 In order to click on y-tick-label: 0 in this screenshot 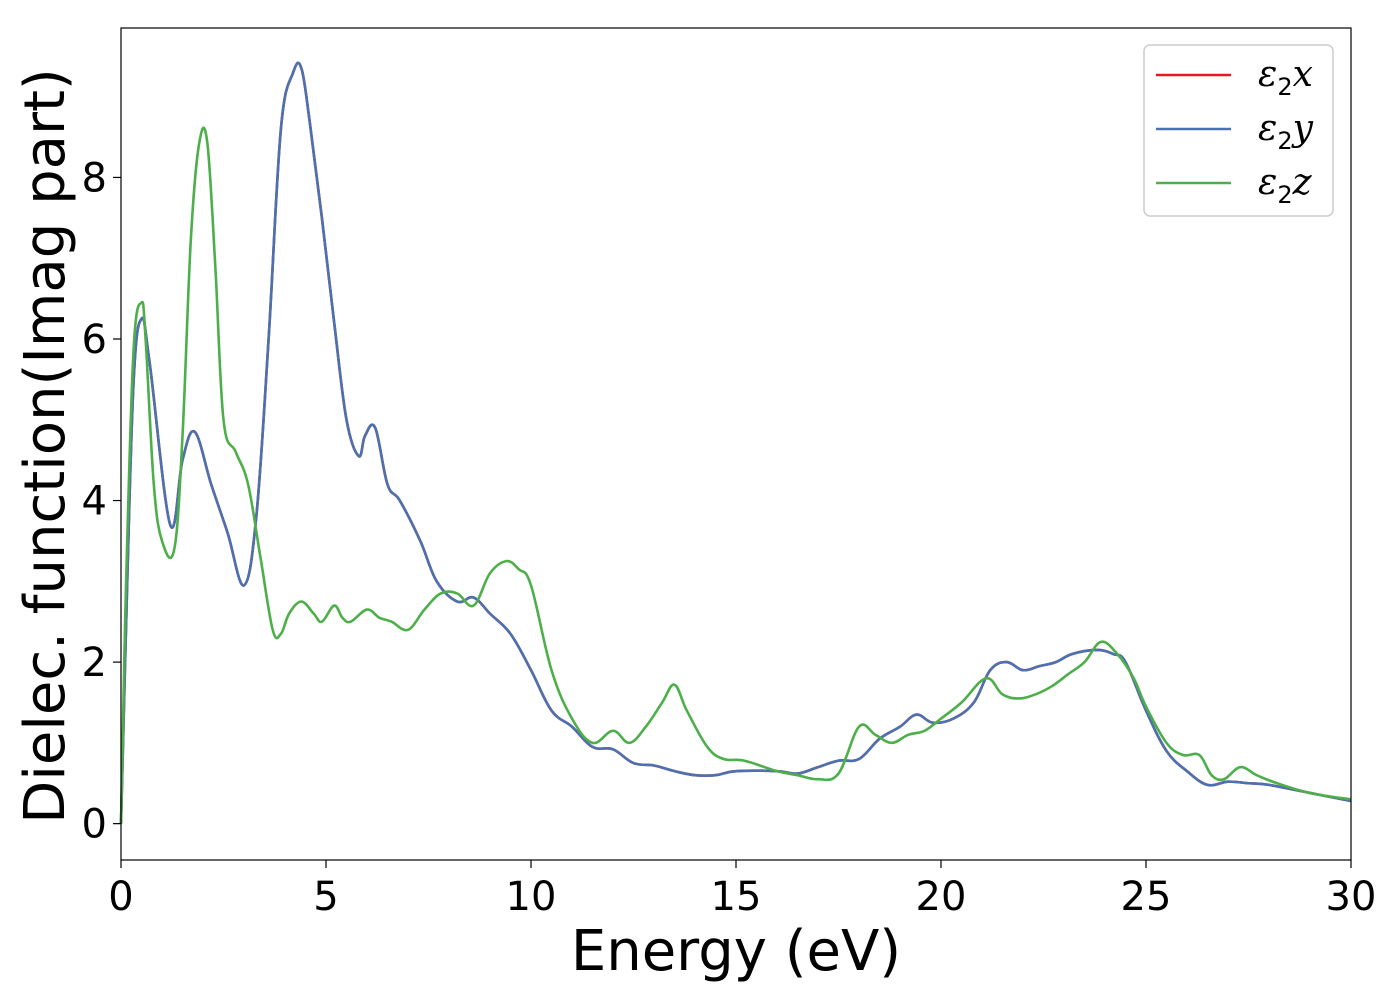, I will do `click(94, 825)`.